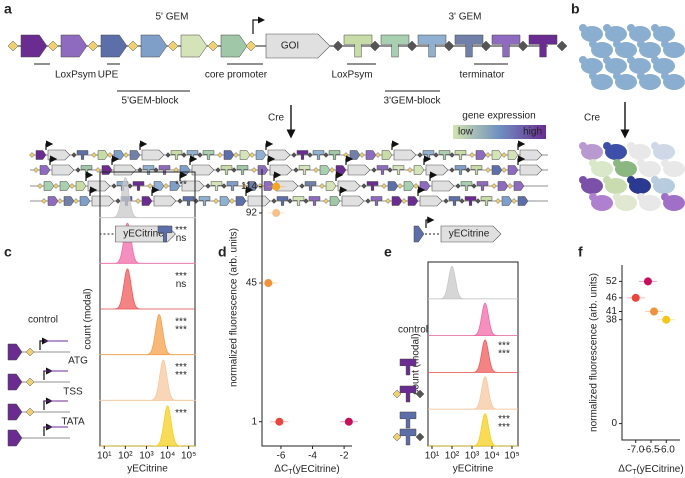 The image size is (685, 478). I want to click on control-label: control, so click(413, 330).